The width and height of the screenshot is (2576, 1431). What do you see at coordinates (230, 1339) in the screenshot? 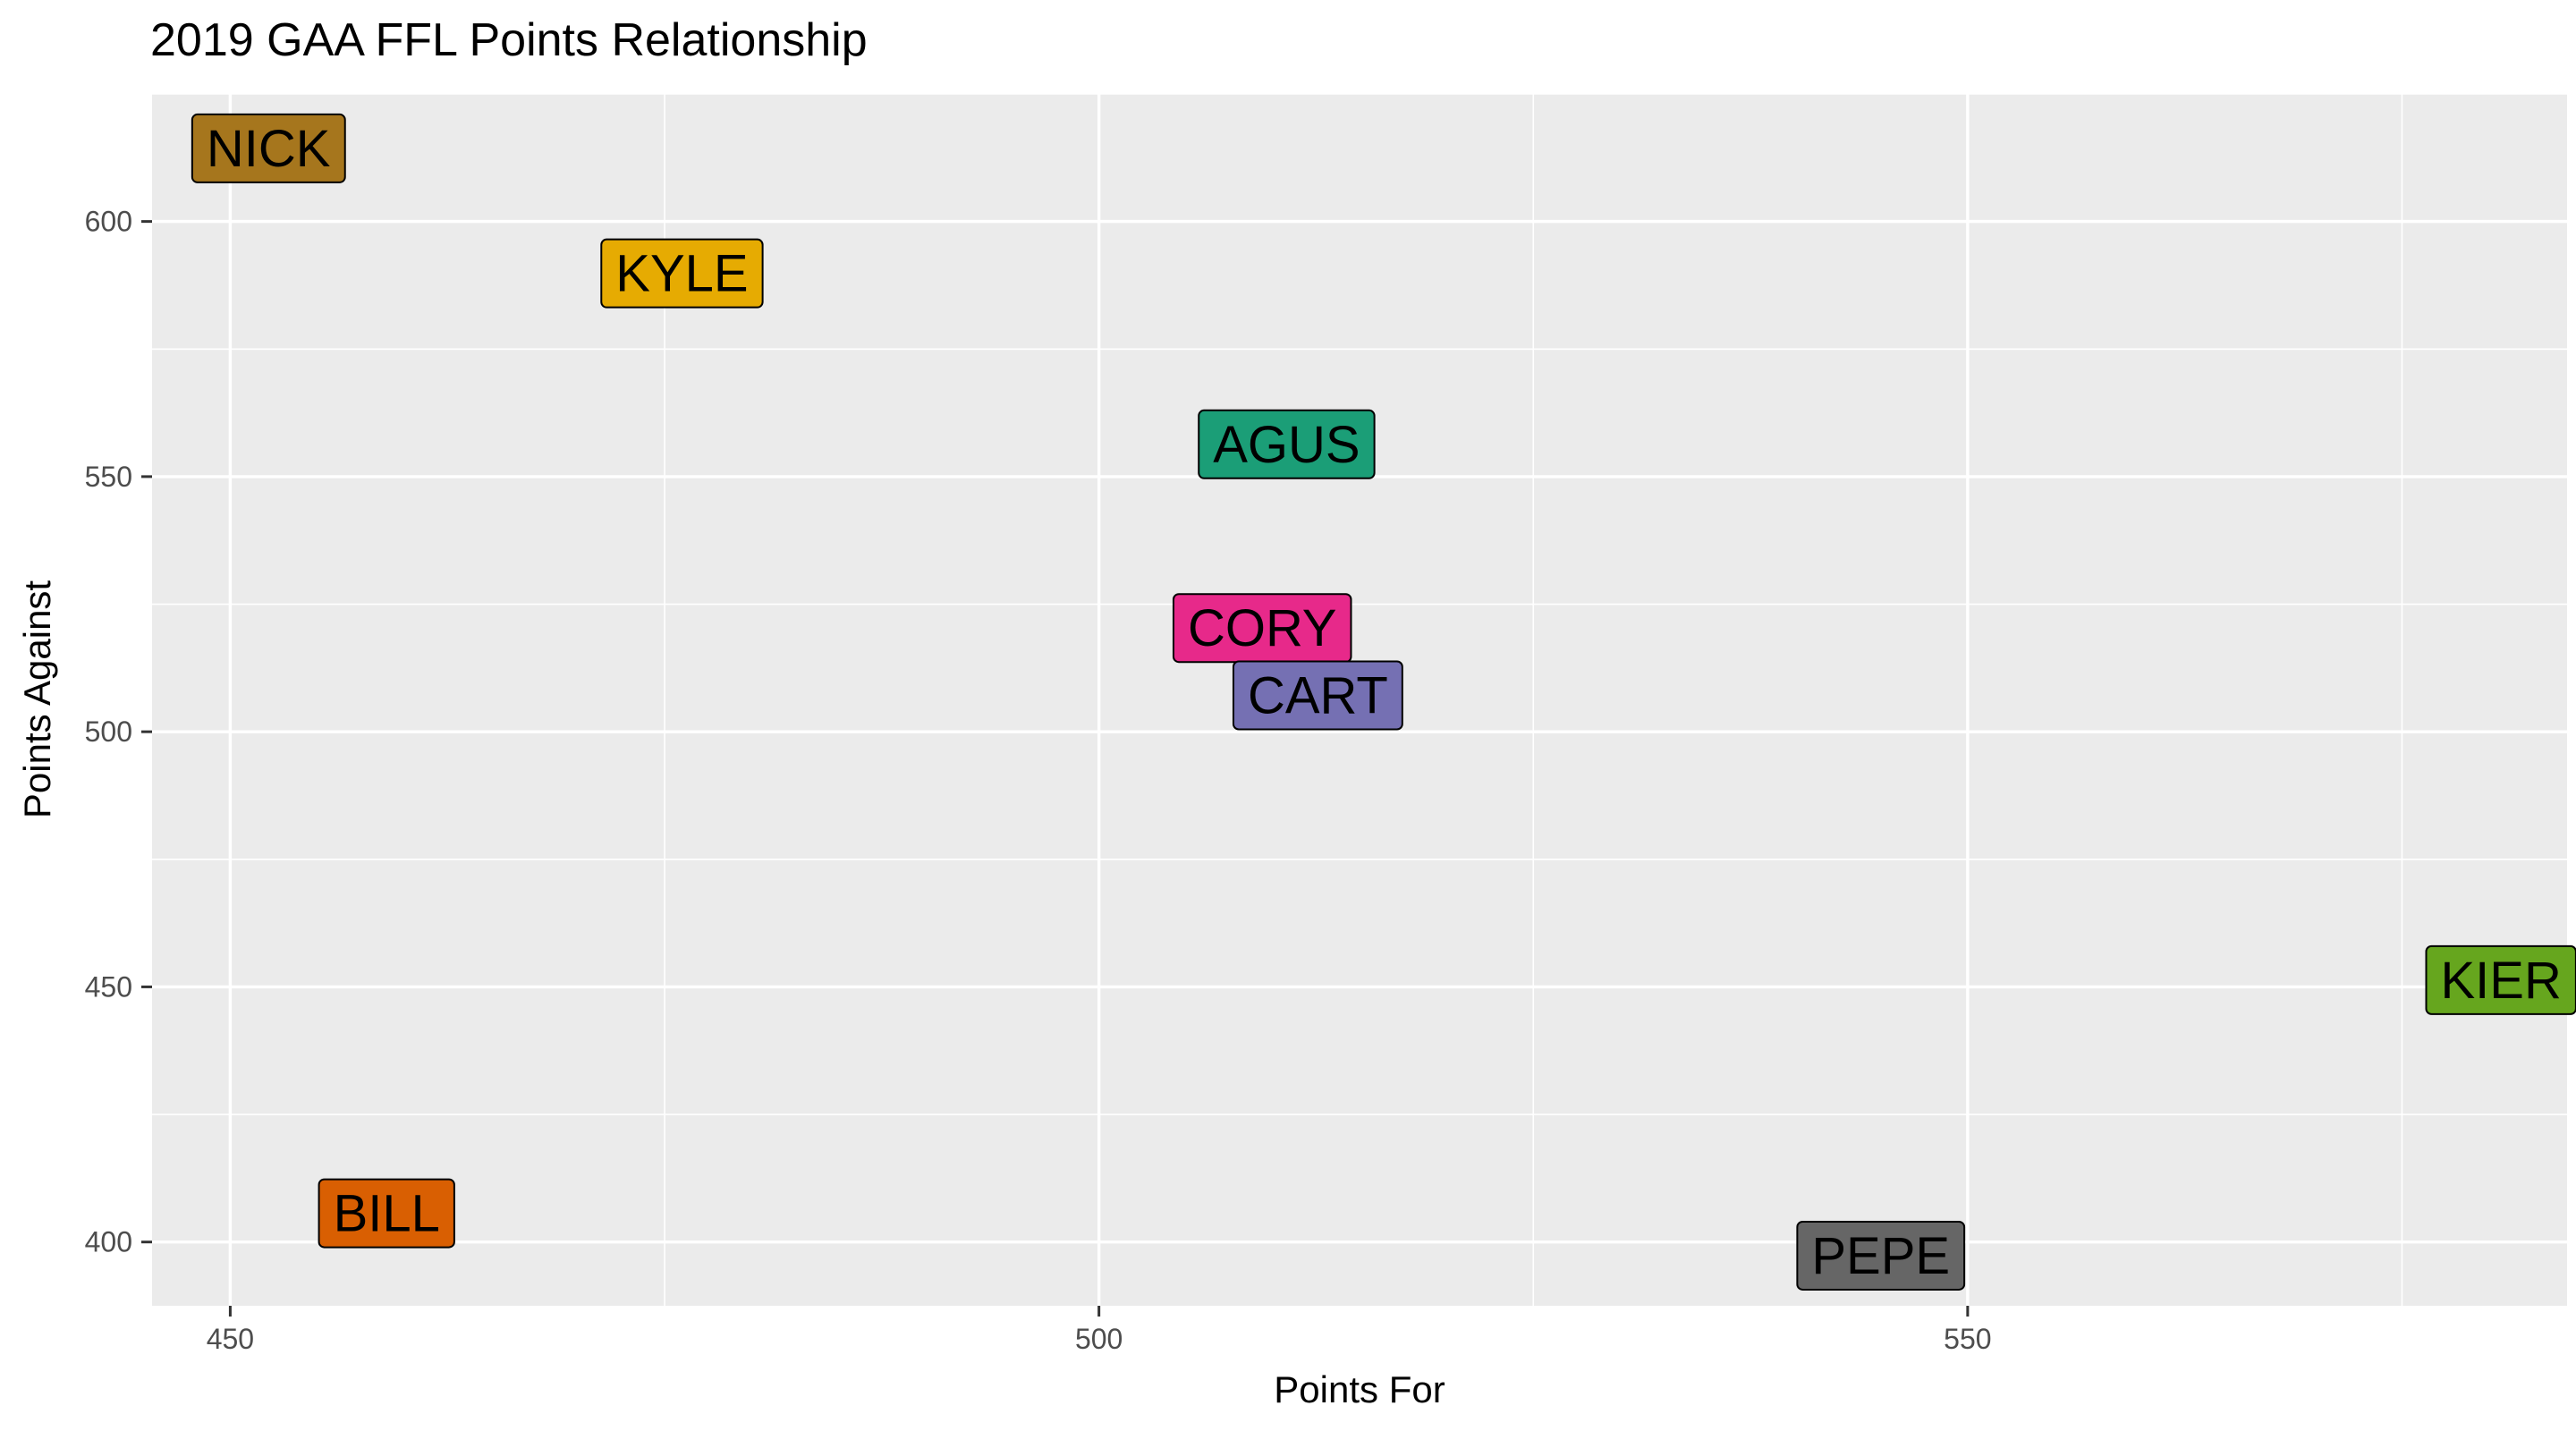
I see `x-tick-label: 450` at bounding box center [230, 1339].